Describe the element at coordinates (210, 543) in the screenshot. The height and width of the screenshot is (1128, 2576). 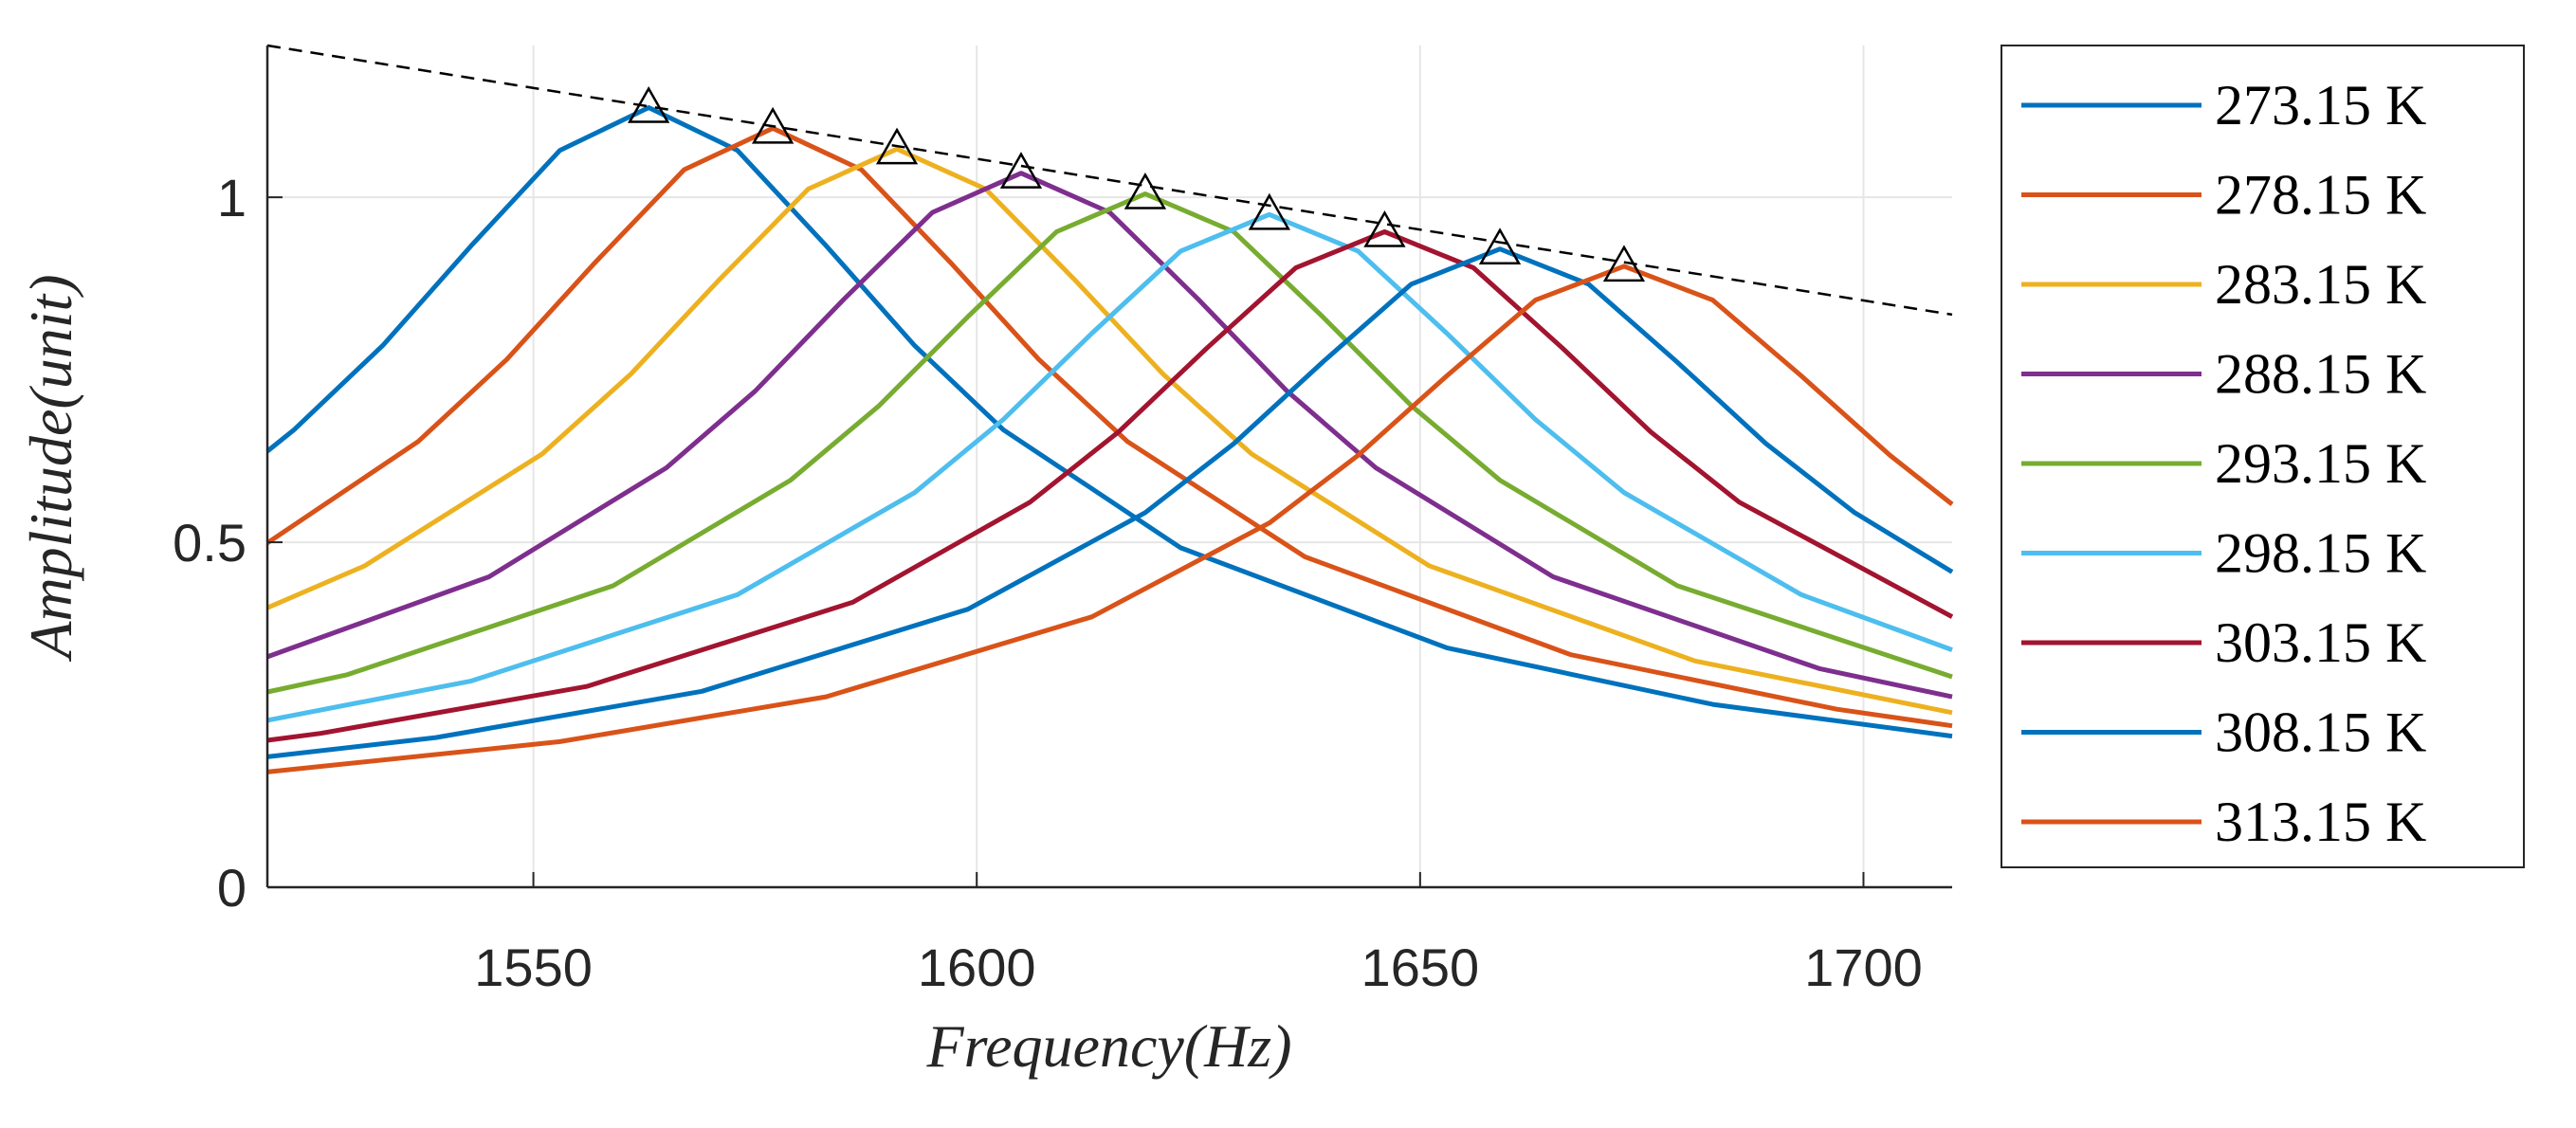
I see `y-tick-label: 0.5` at that location.